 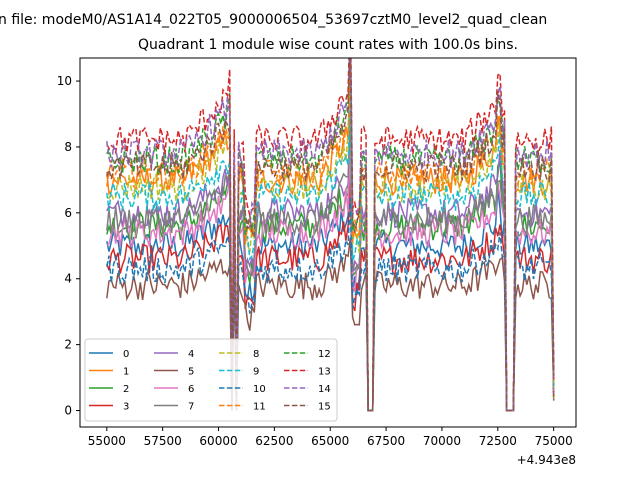 I want to click on y-tick-label: 10, so click(x=64, y=81).